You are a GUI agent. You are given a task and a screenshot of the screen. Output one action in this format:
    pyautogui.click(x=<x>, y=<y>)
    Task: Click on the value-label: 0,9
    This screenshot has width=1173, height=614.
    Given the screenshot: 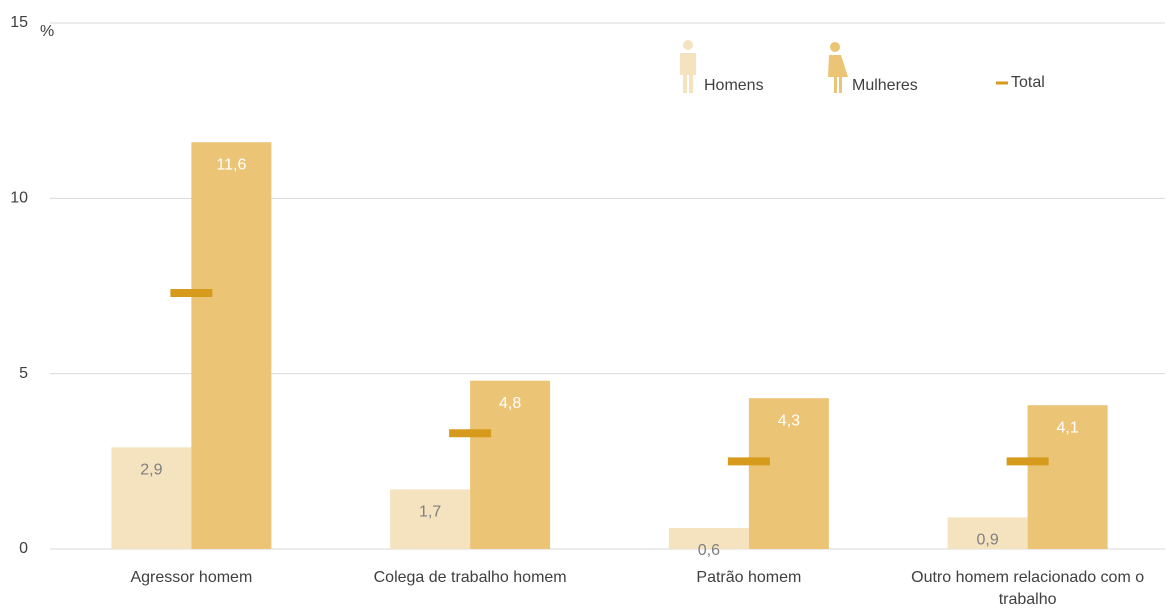 What is the action you would take?
    pyautogui.click(x=988, y=540)
    